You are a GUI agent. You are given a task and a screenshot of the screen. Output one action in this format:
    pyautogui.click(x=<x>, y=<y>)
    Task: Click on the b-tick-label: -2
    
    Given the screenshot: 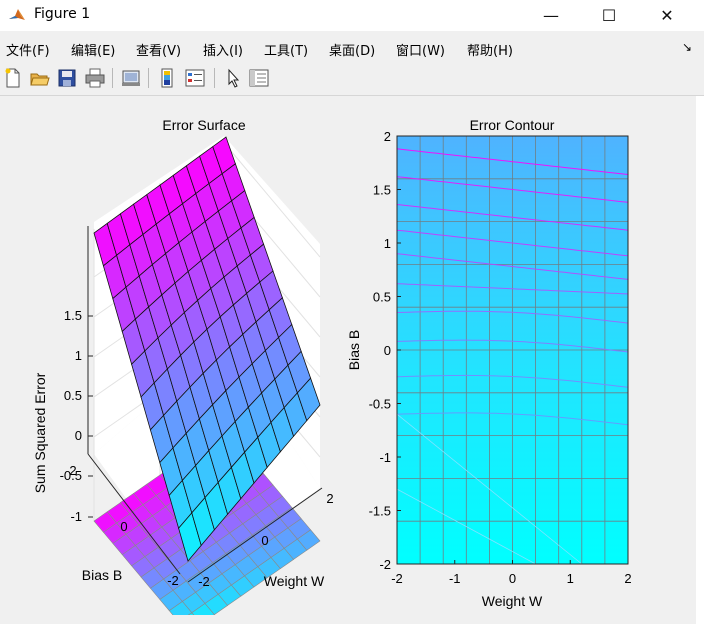 What is the action you would take?
    pyautogui.click(x=173, y=580)
    